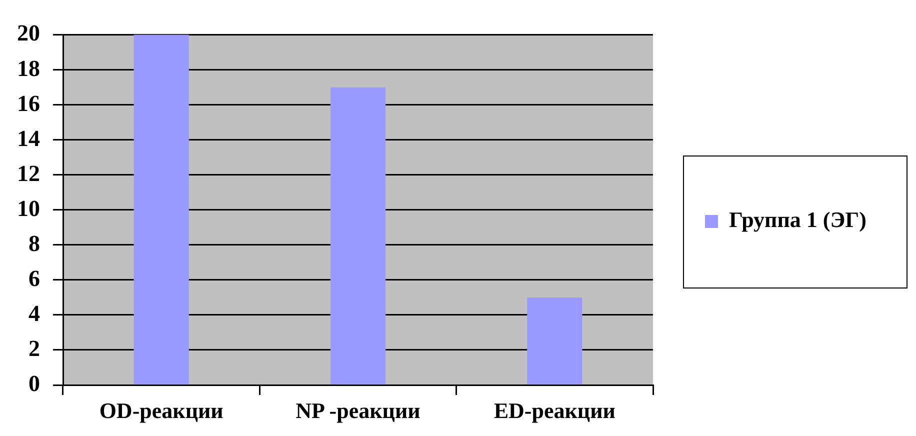 The image size is (916, 436). Describe the element at coordinates (161, 410) in the screenshot. I see `x-tick-label: OD-реакции` at that location.